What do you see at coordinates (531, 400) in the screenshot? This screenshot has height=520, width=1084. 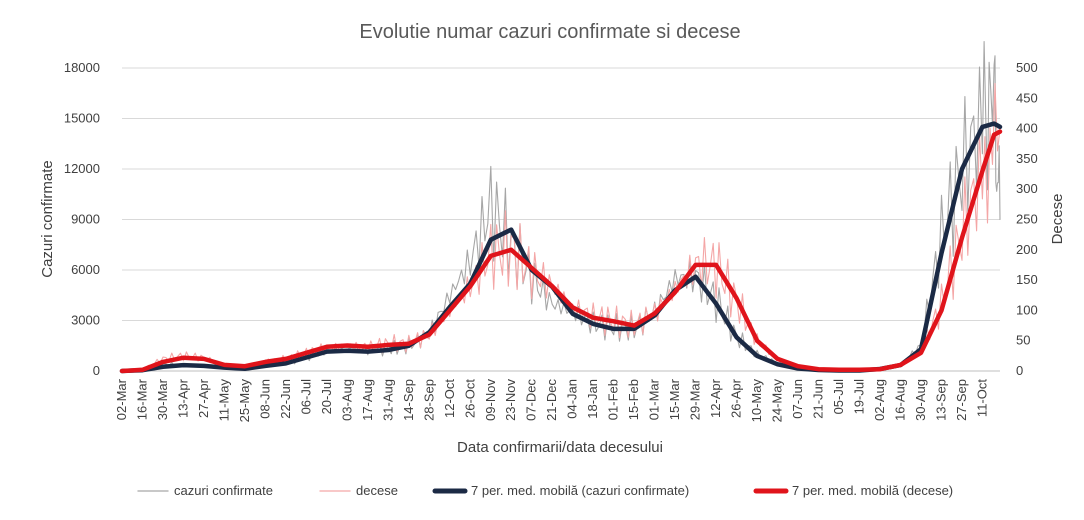 I see `x-tick-label: 07-Dec` at bounding box center [531, 400].